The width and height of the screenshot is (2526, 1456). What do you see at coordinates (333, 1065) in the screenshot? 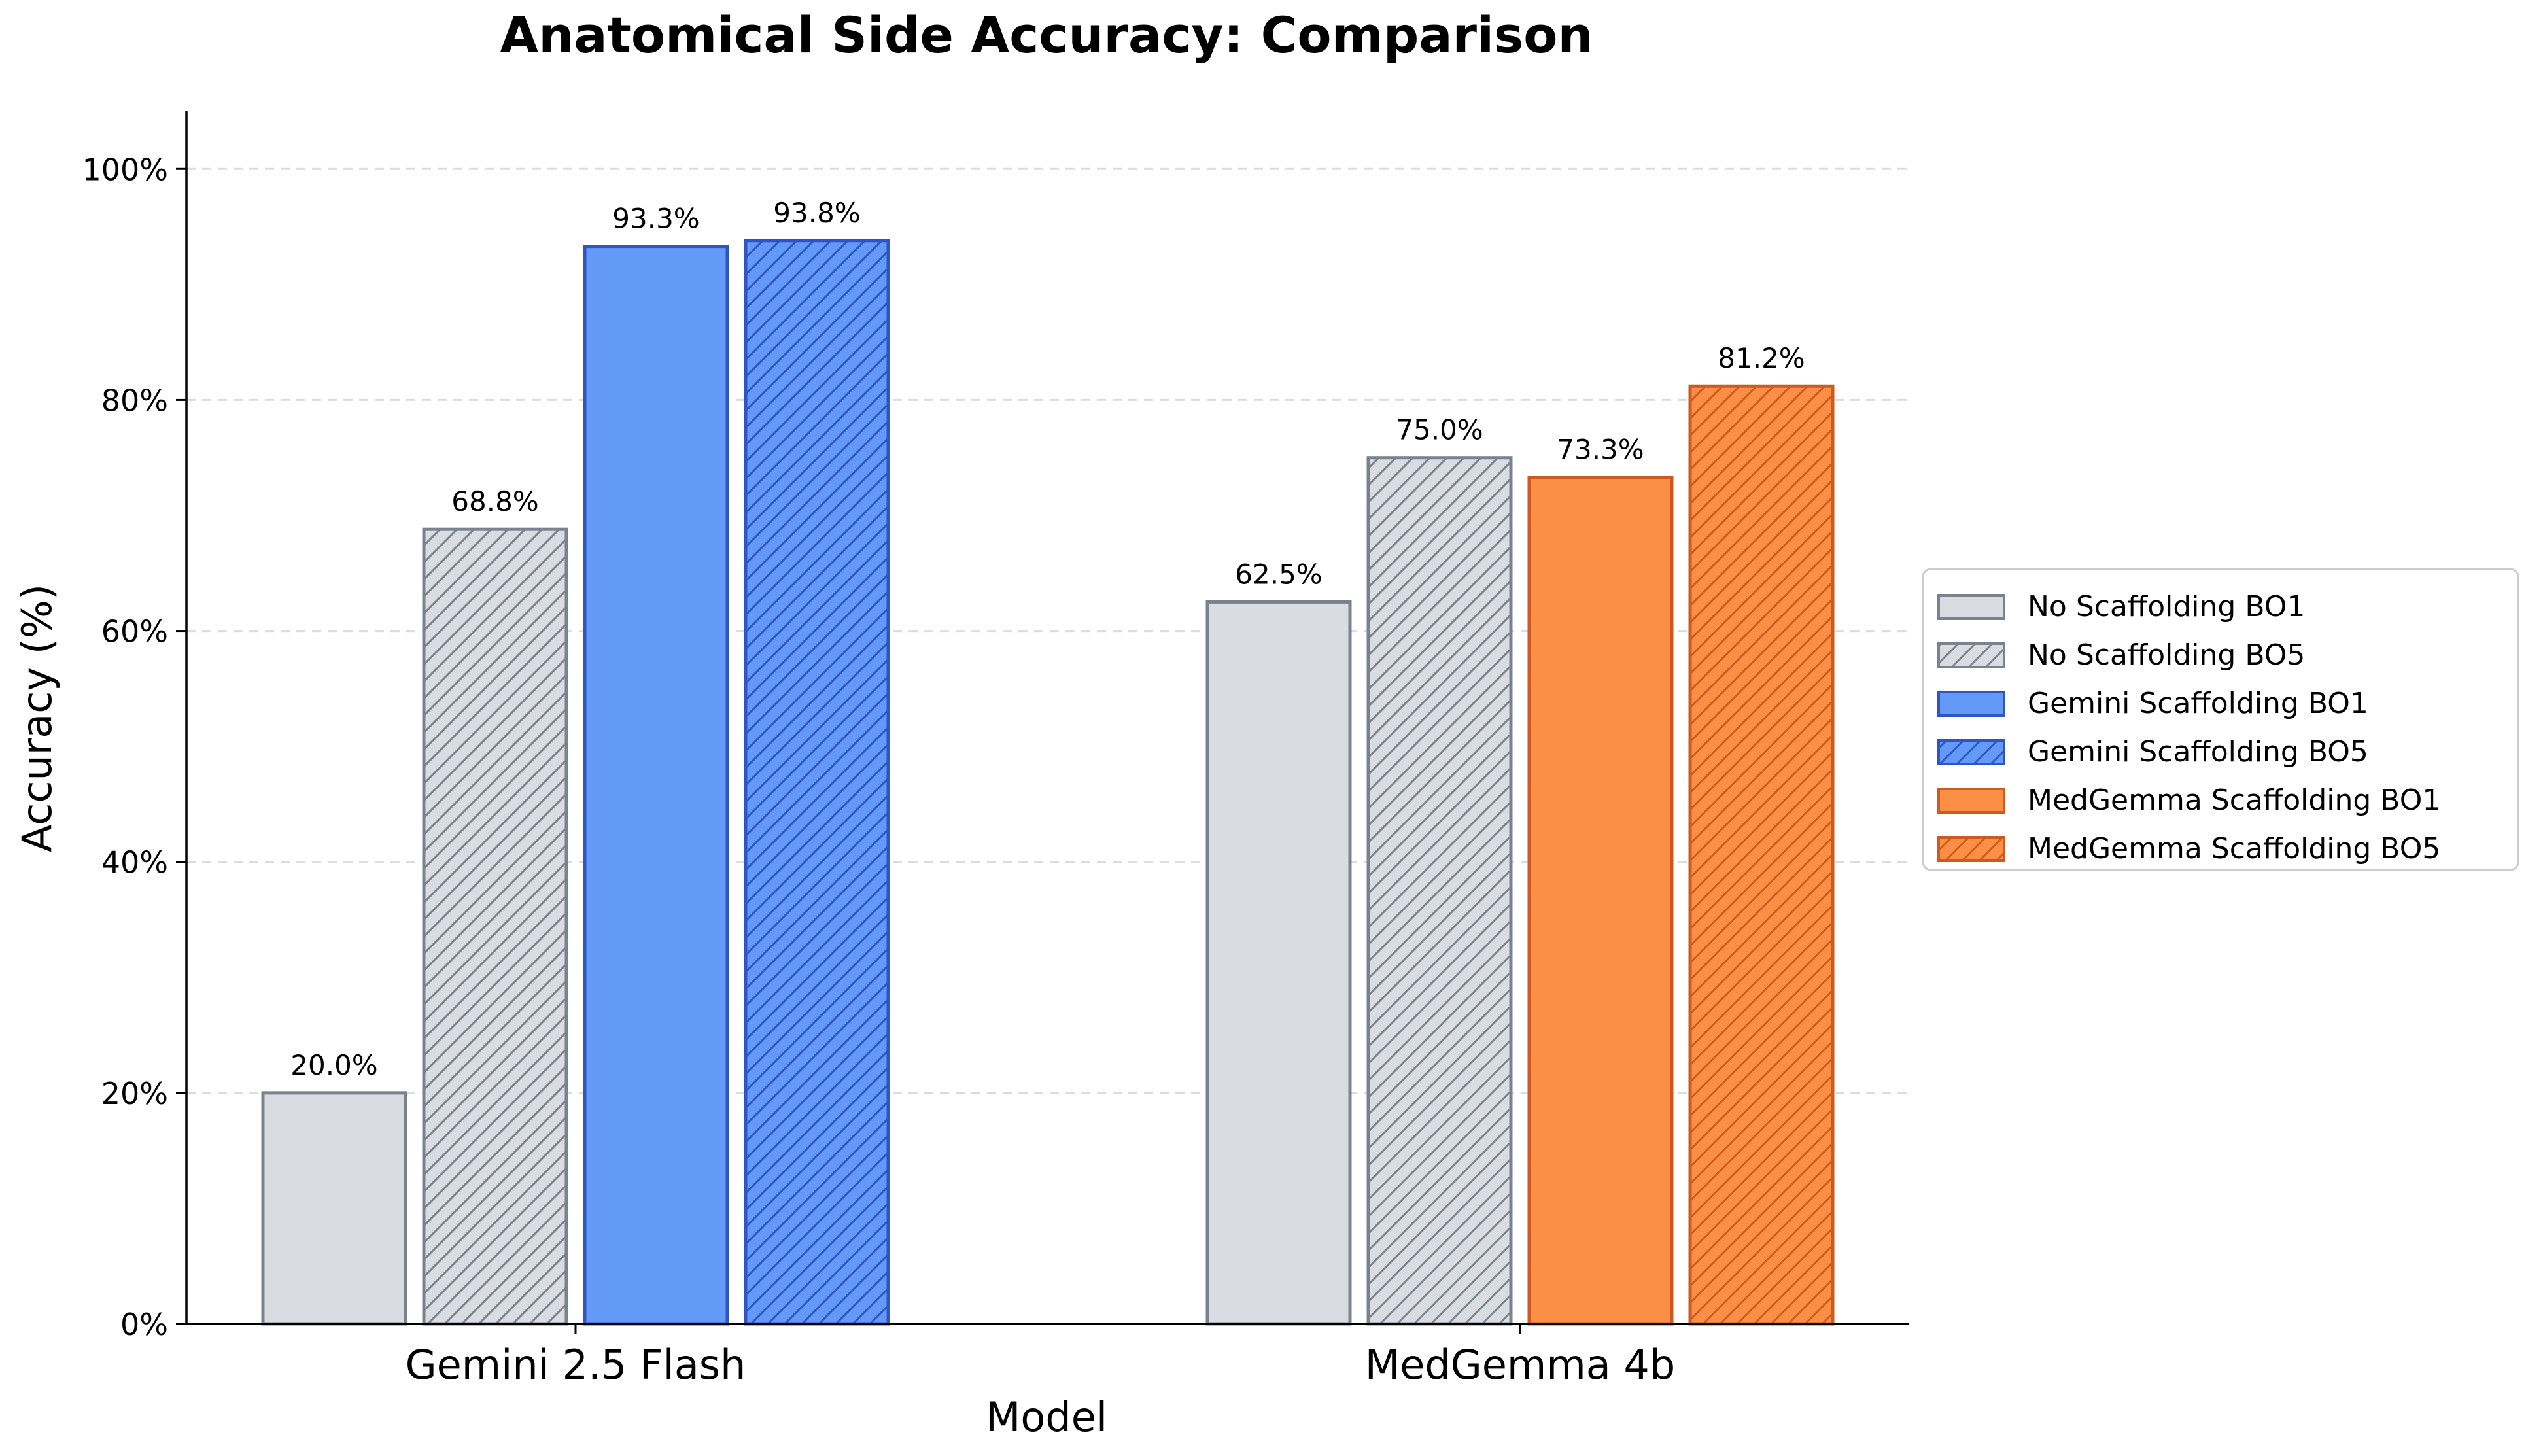
I see `bar-value-label: 20.0%` at bounding box center [333, 1065].